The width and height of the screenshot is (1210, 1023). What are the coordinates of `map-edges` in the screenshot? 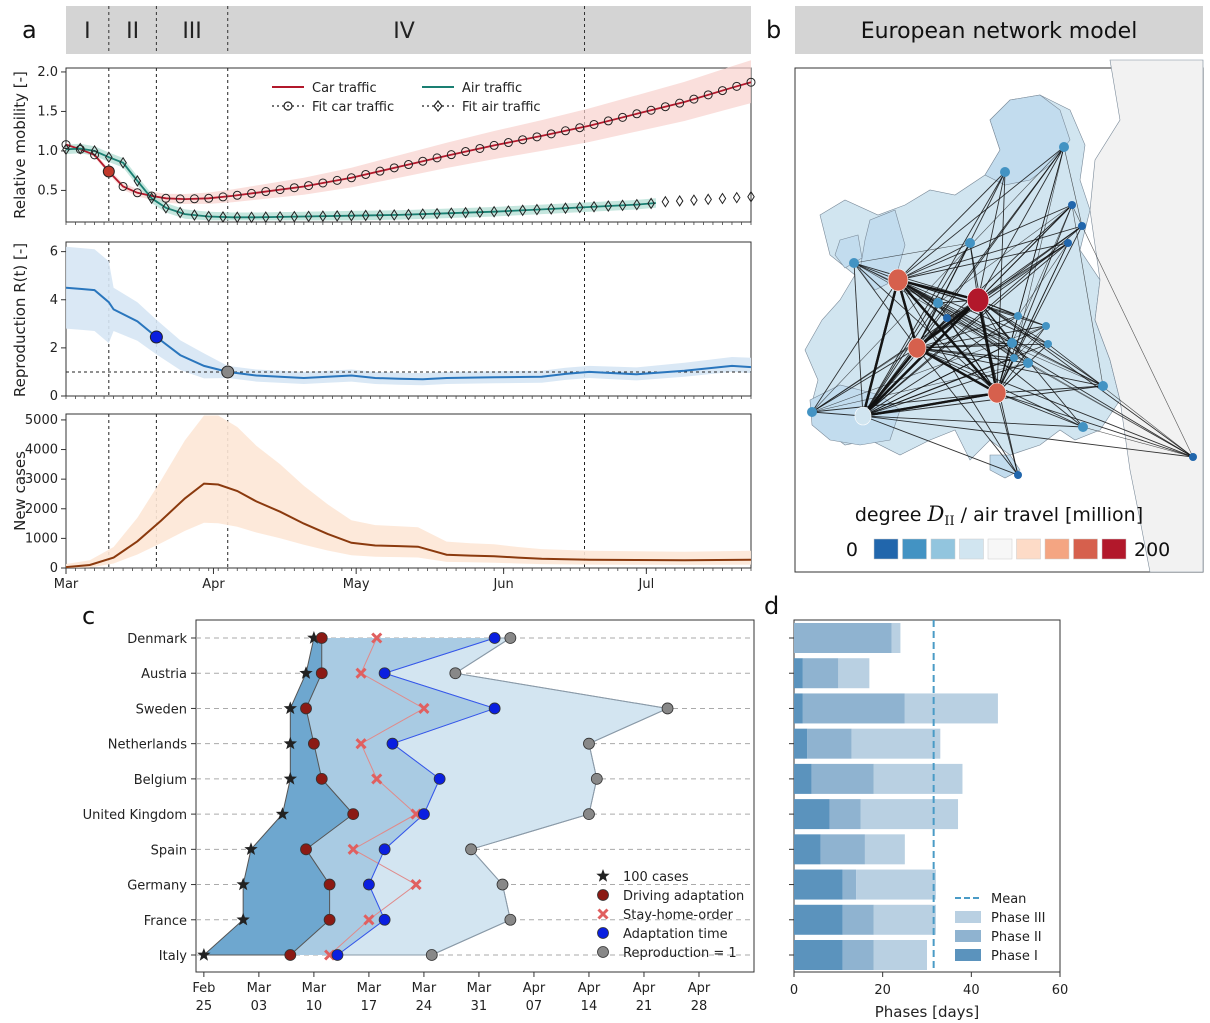 It's located at (1002, 311).